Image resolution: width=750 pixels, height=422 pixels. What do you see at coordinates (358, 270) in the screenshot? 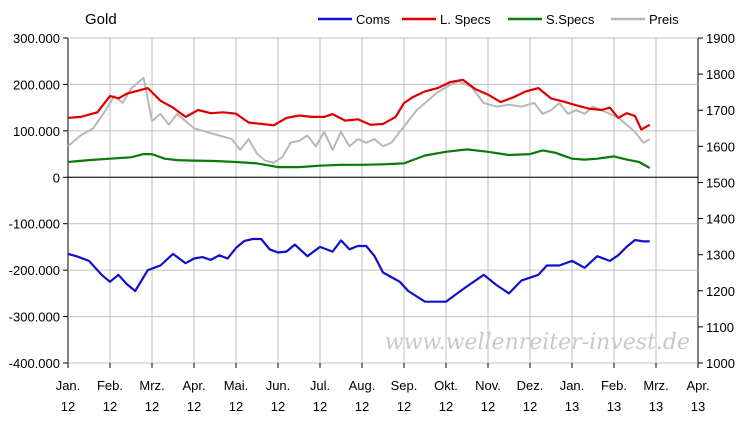
I see `series-line-coms` at bounding box center [358, 270].